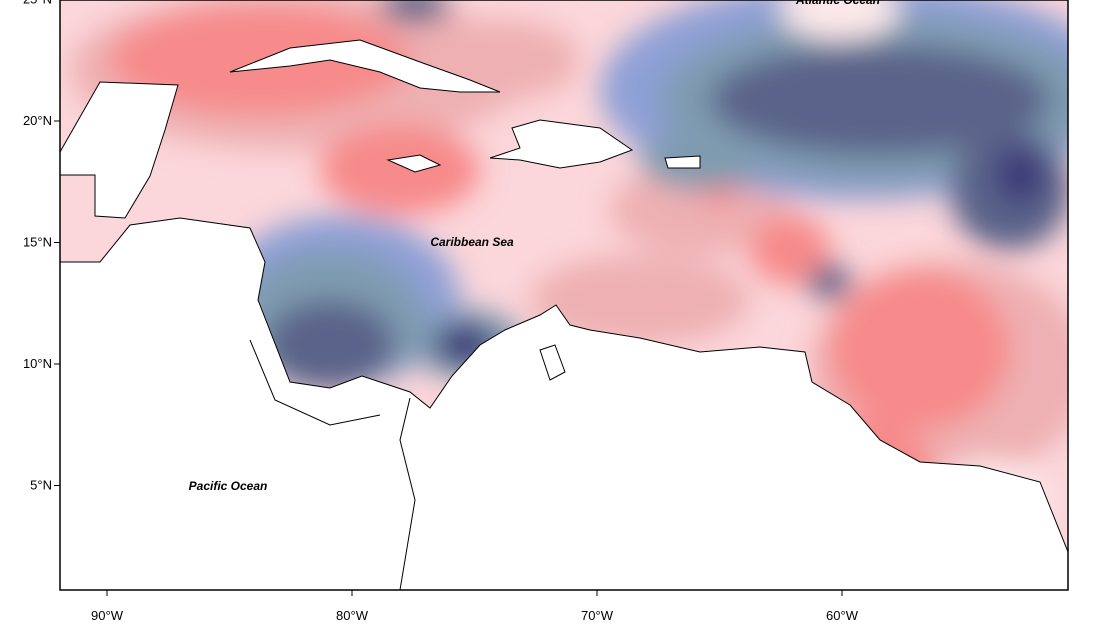 The width and height of the screenshot is (1100, 635). What do you see at coordinates (837, 3) in the screenshot?
I see `ocean-label: Atlantic Ocean` at bounding box center [837, 3].